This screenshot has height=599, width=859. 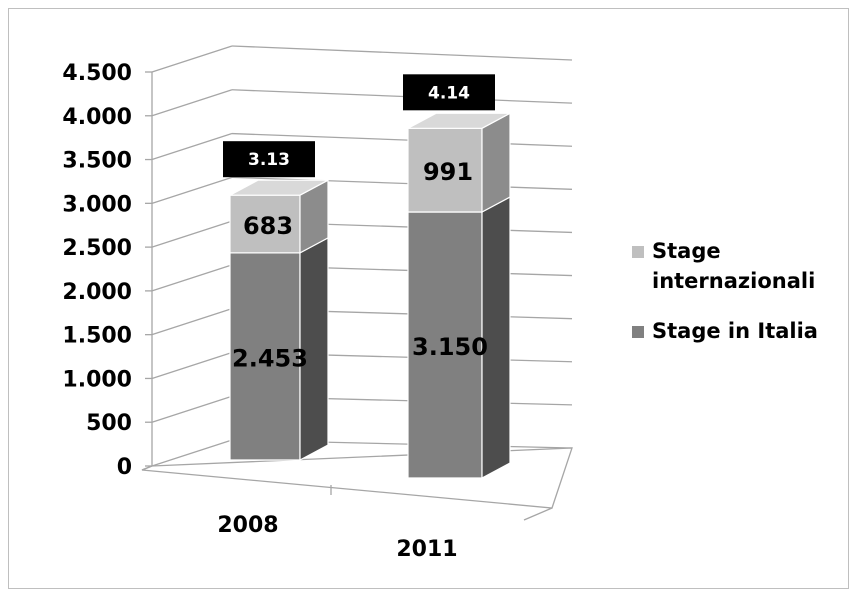 What do you see at coordinates (448, 172) in the screenshot?
I see `data-label: 991` at bounding box center [448, 172].